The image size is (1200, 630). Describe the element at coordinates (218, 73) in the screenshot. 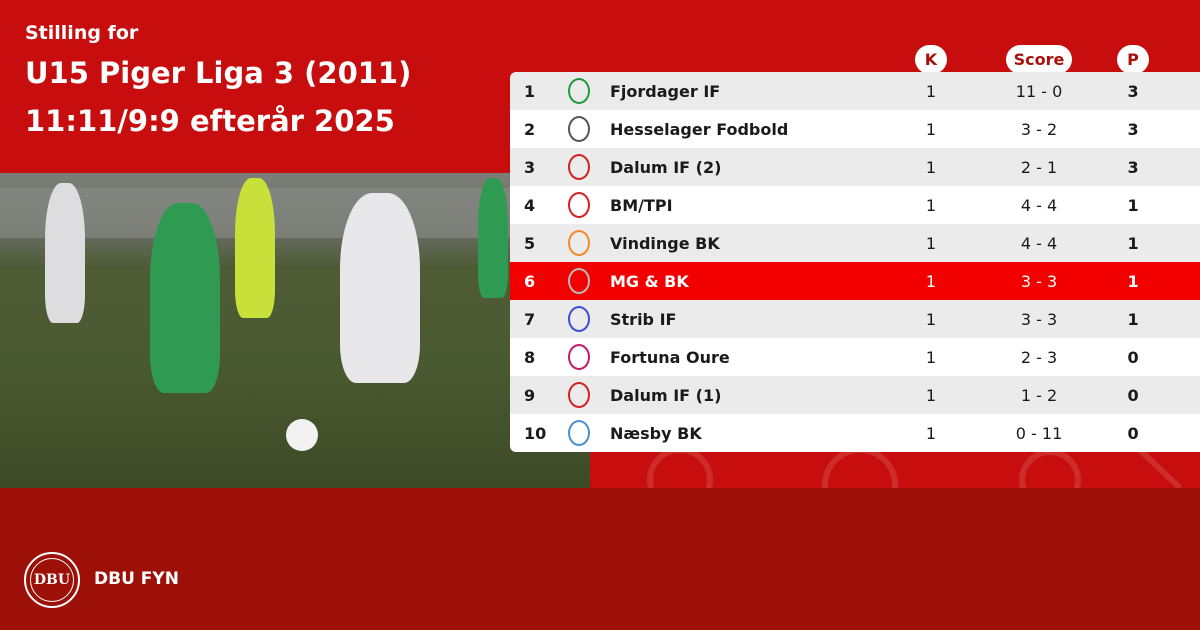

I see `page-title: U15 Piger Liga 3 (2011)` at that location.